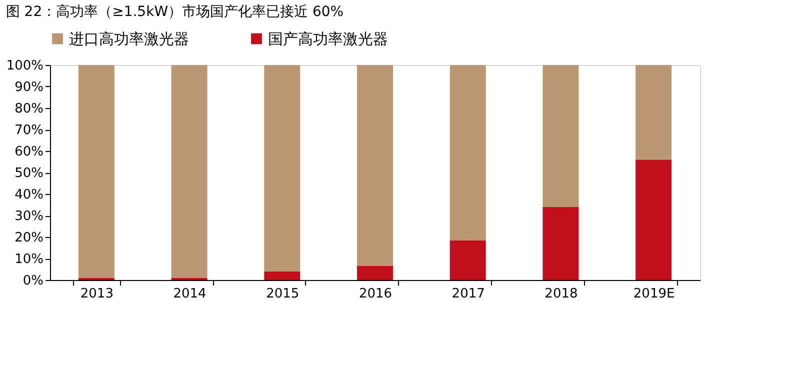 The height and width of the screenshot is (383, 794). Describe the element at coordinates (29, 152) in the screenshot. I see `y-tick-label: 60%` at that location.